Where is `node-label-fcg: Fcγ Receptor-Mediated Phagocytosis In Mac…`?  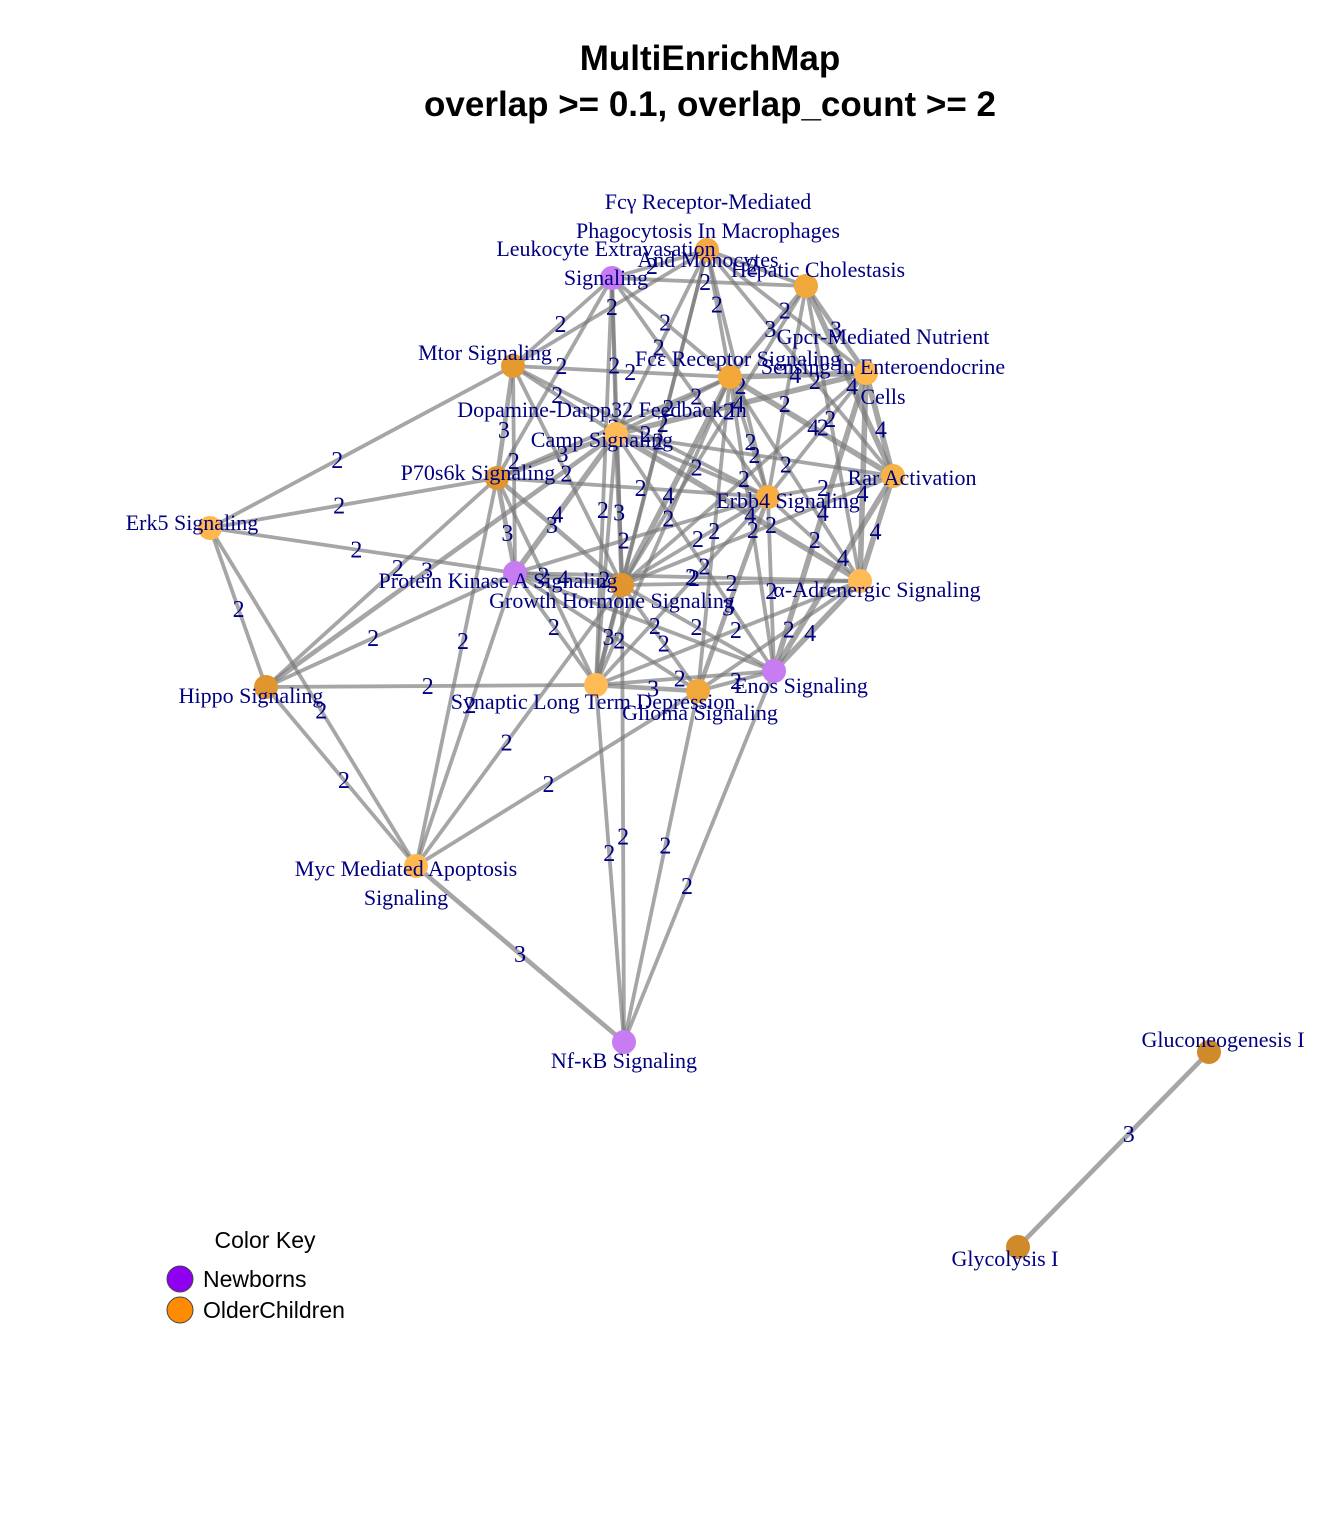 node-label-fcg: Fcγ Receptor-Mediated Phagocytosis In Mac… is located at coordinates (708, 230).